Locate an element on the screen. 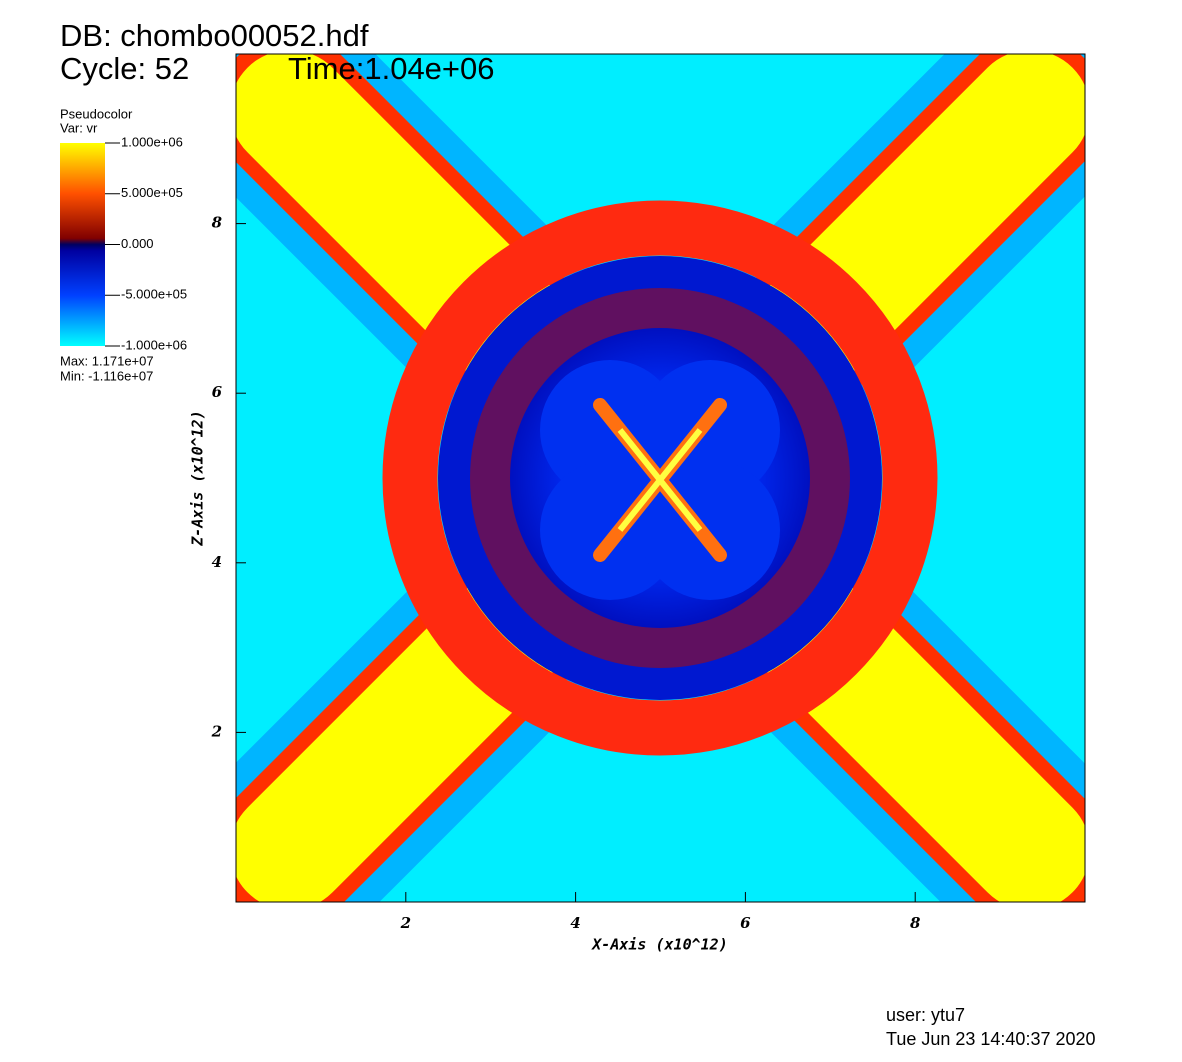  colorbar-tick-label: 5.000e+05 is located at coordinates (152, 192).